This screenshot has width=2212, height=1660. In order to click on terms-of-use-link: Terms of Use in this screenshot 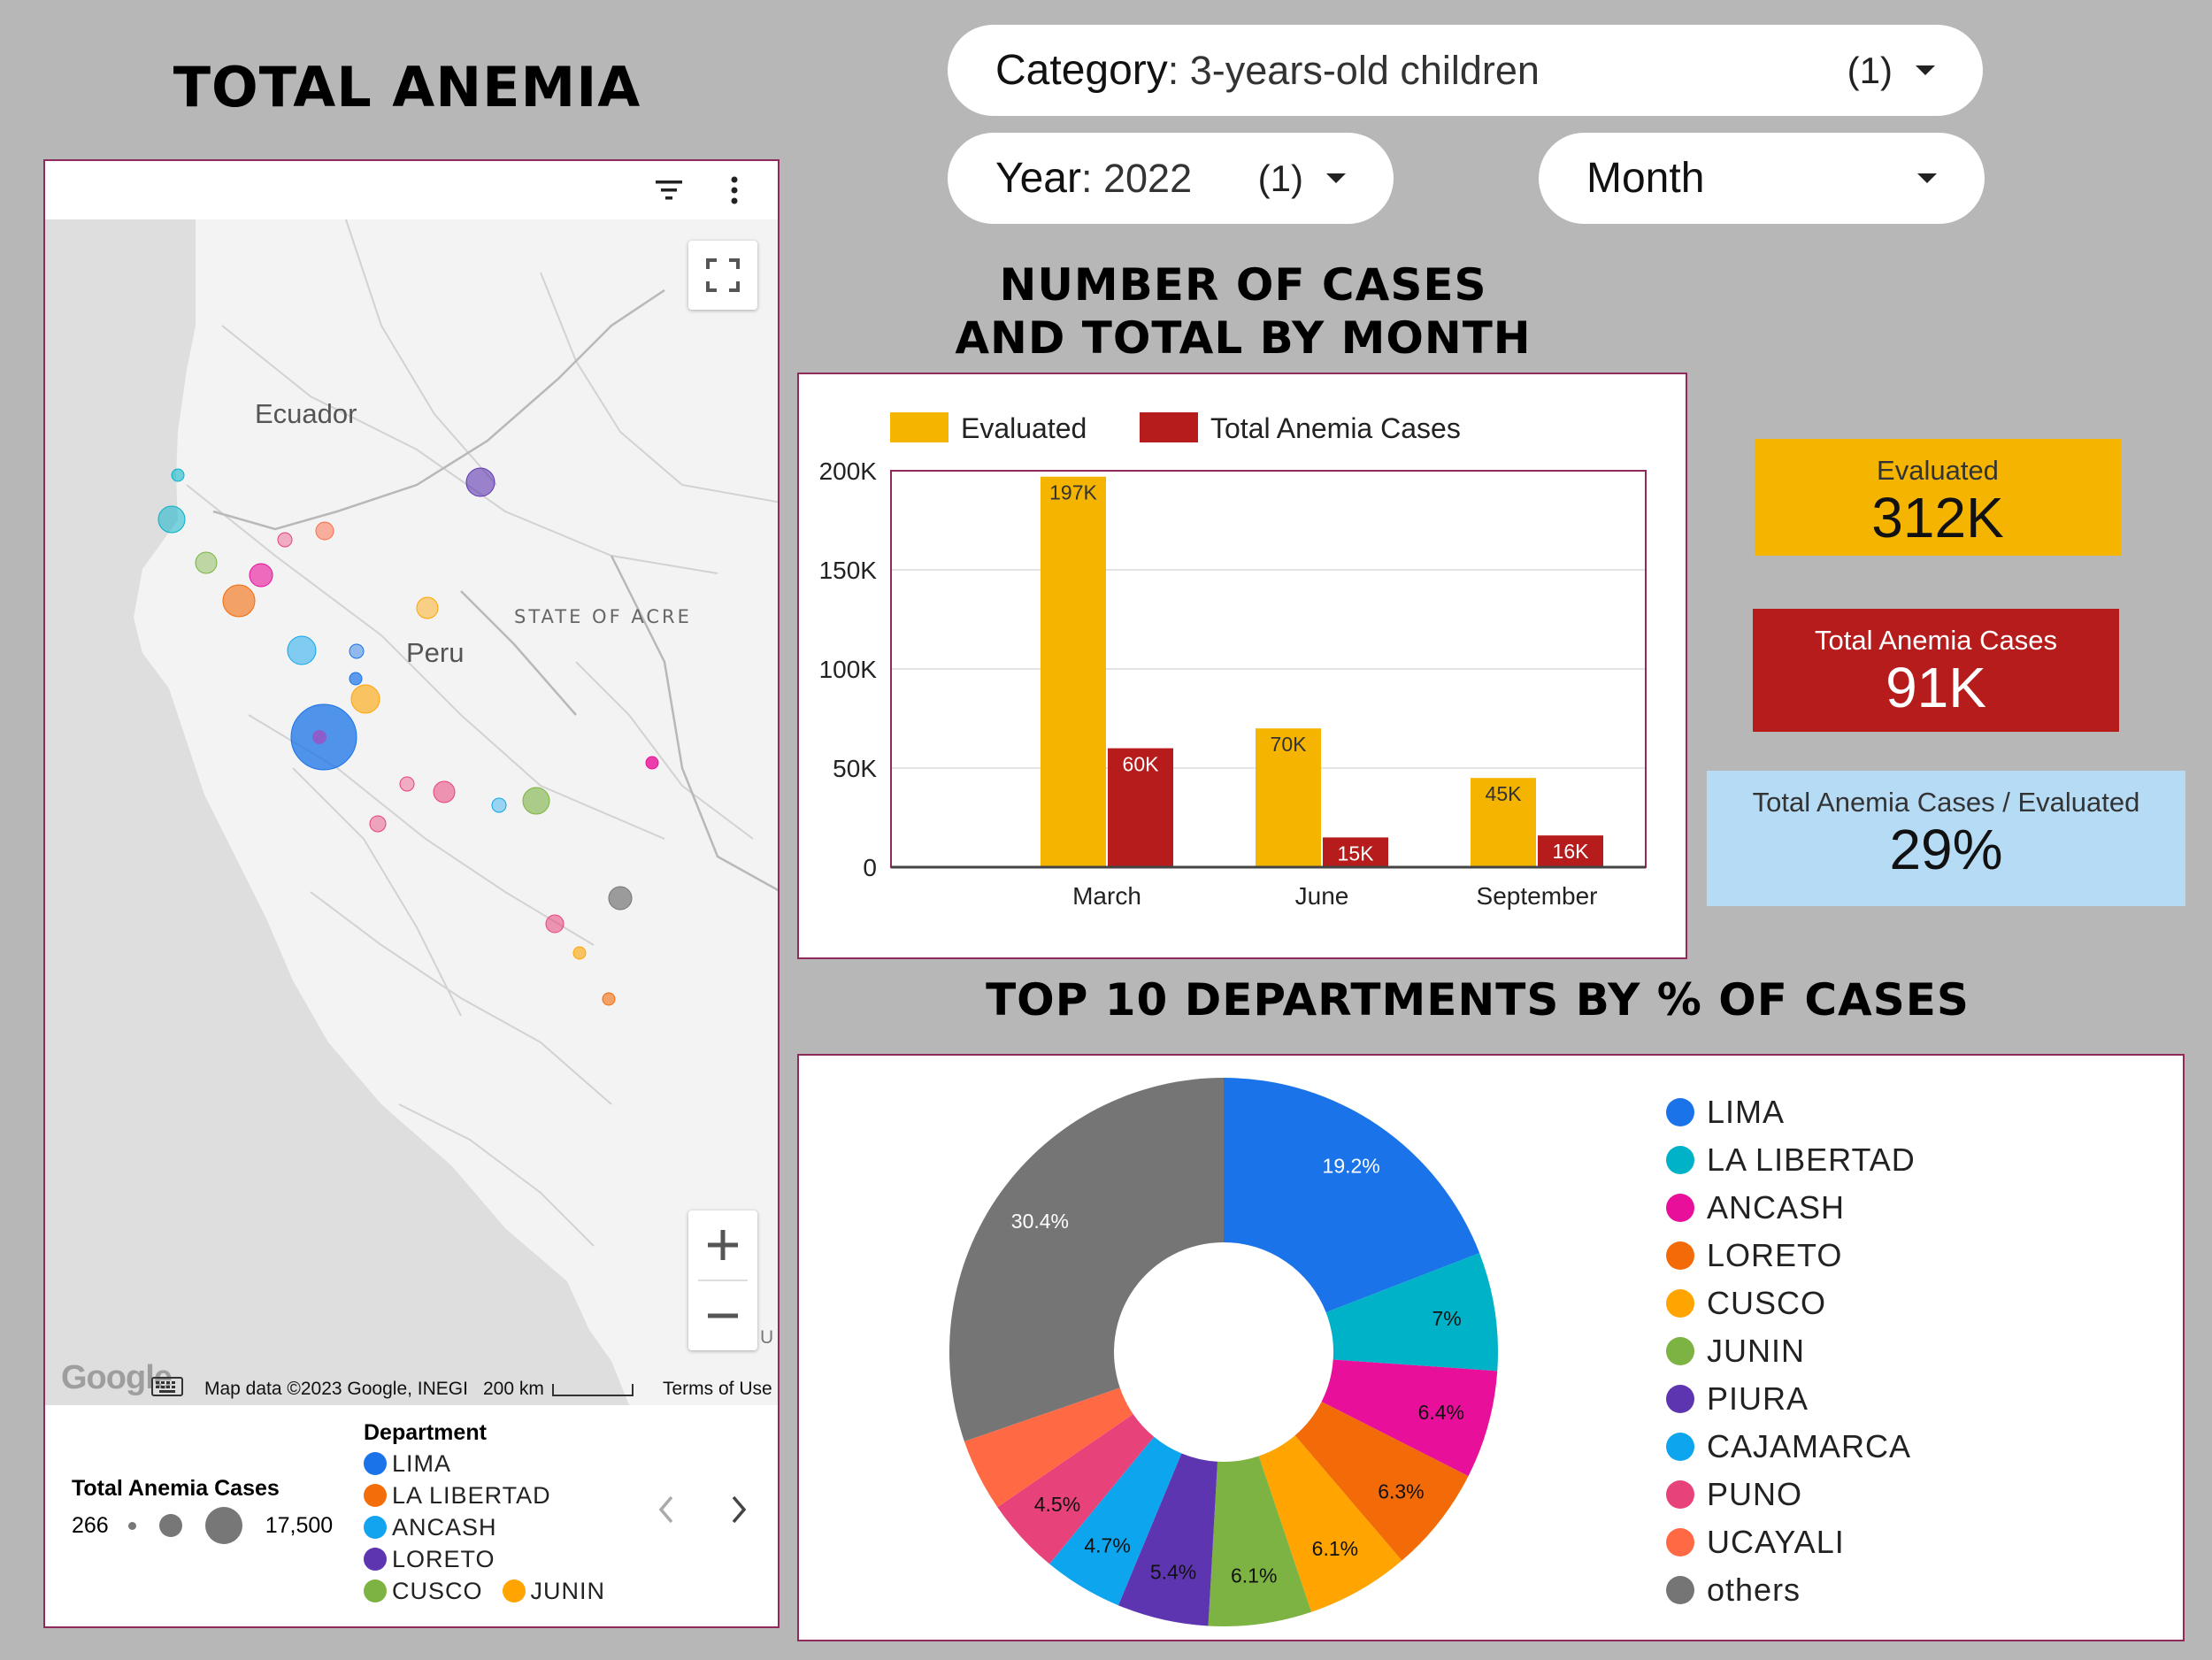, I will do `click(718, 1389)`.